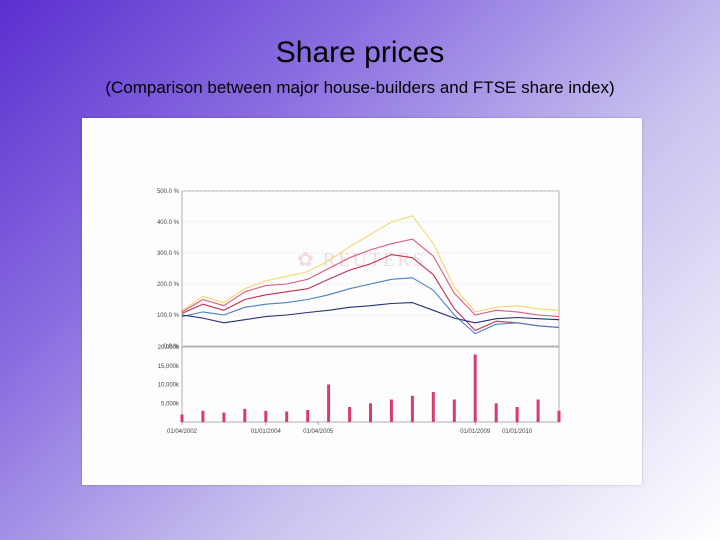 This screenshot has height=540, width=720. Describe the element at coordinates (266, 432) in the screenshot. I see `x-tick-label: 01/01/2004` at that location.